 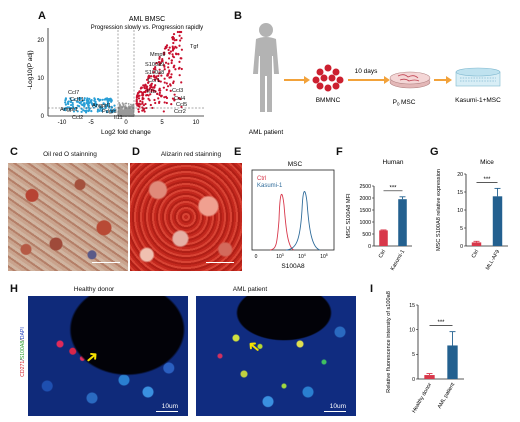 What do you see at coordinates (429, 377) in the screenshot?
I see `bar` at bounding box center [429, 377].